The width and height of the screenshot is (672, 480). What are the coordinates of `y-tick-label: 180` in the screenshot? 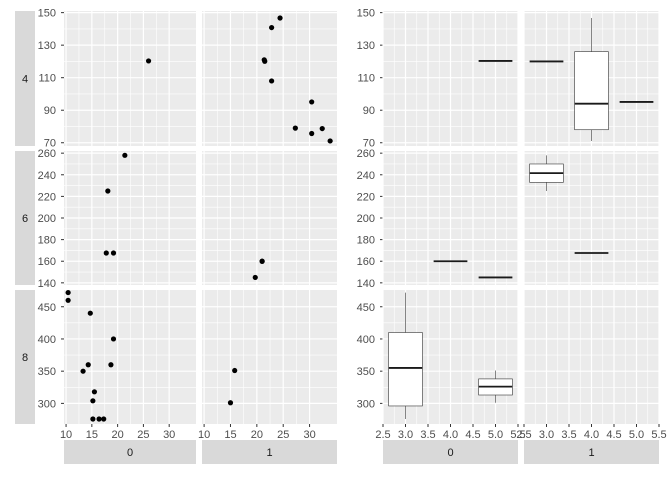 It's located at (47, 241).